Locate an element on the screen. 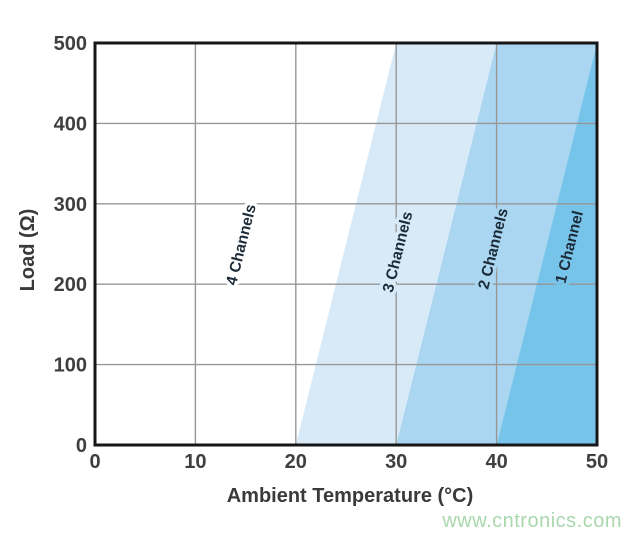 The width and height of the screenshot is (639, 537). x-axis-title: Ambient Temperature (°C) is located at coordinates (350, 496).